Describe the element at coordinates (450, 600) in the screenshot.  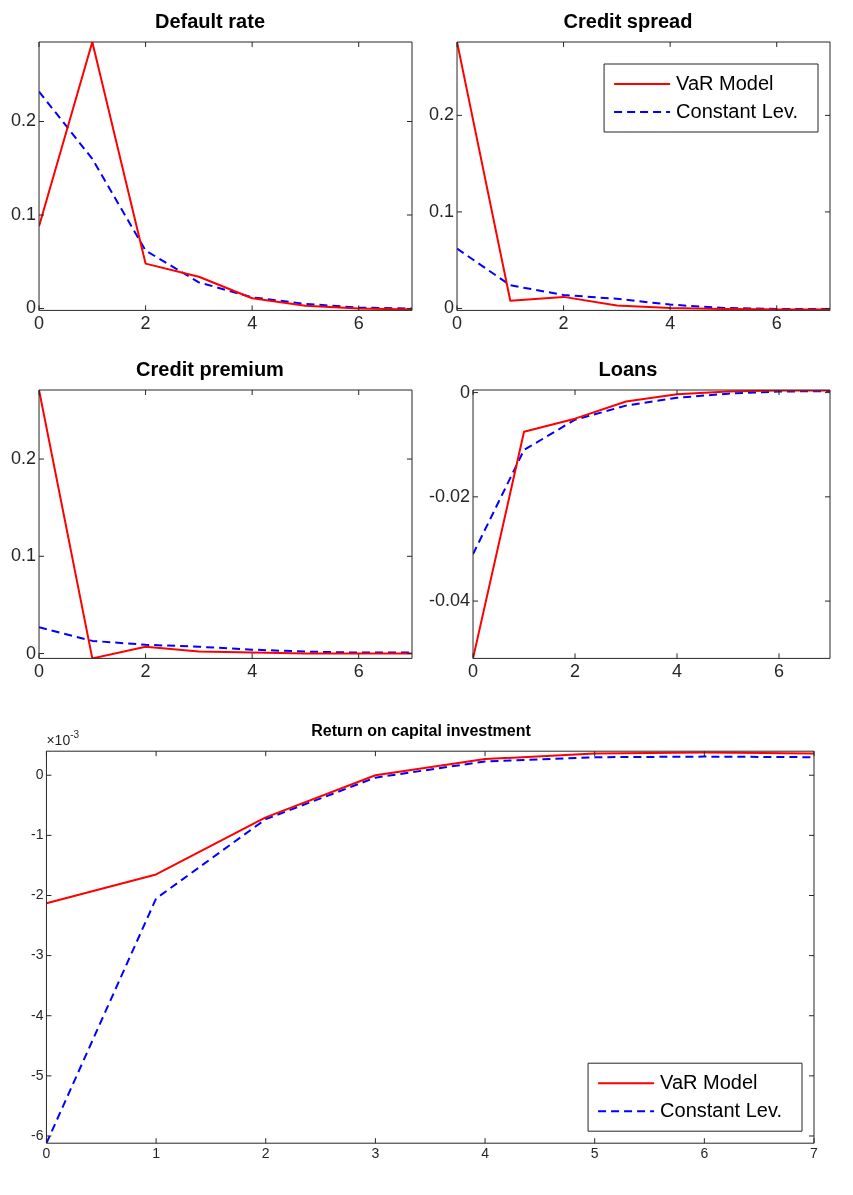
I see `y-tick-label: -0.04` at that location.